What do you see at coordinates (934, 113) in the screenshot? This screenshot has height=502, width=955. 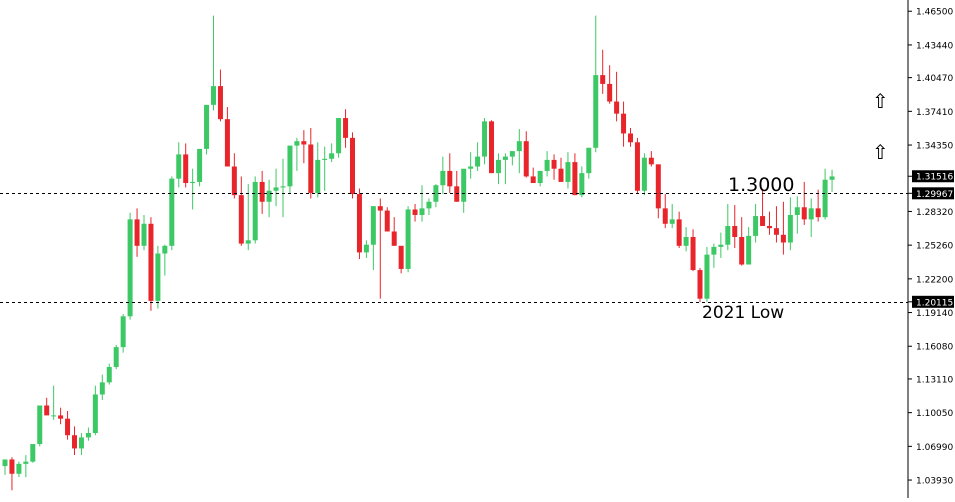 I see `y-tick-label: 1.37410` at bounding box center [934, 113].